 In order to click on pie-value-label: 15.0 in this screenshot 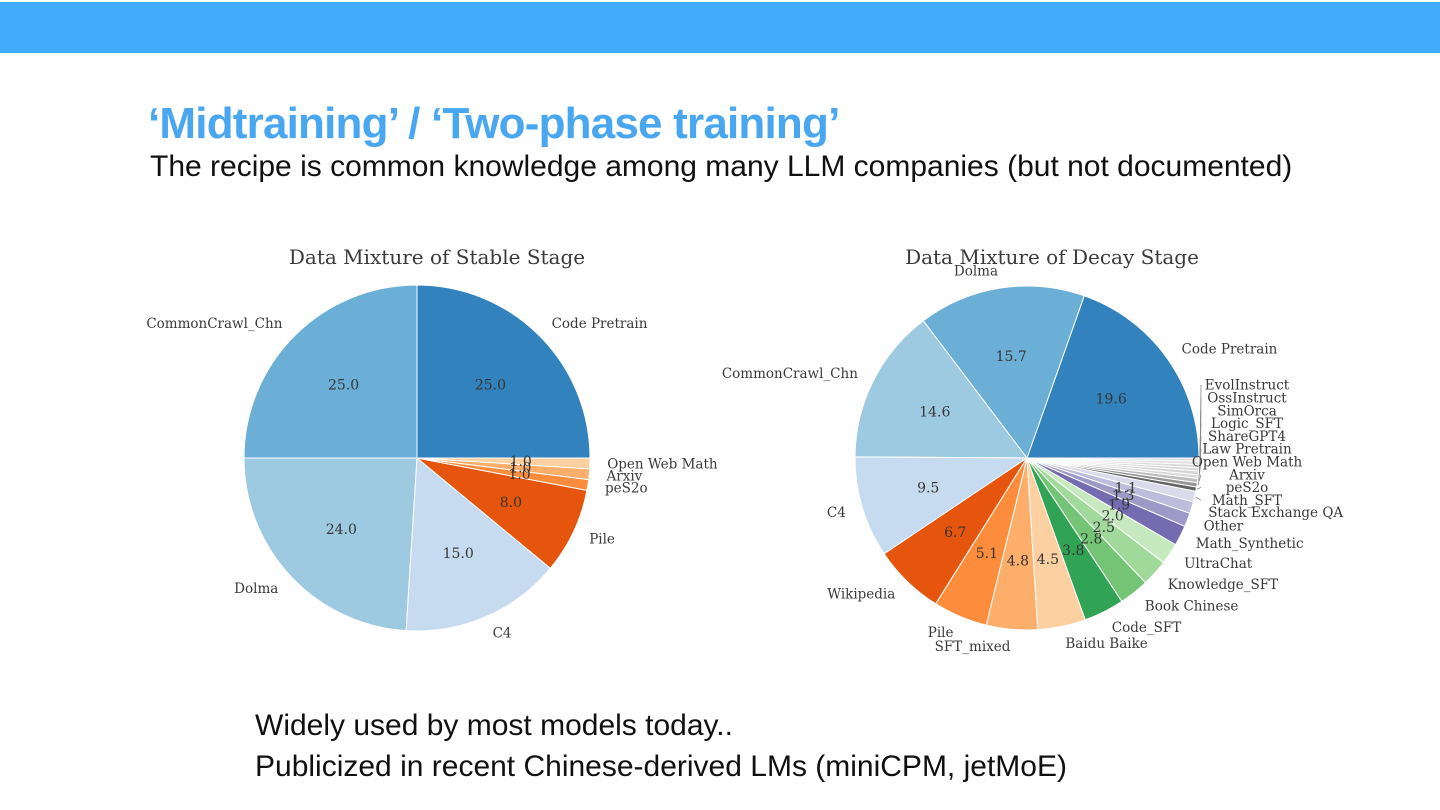, I will do `click(458, 554)`.